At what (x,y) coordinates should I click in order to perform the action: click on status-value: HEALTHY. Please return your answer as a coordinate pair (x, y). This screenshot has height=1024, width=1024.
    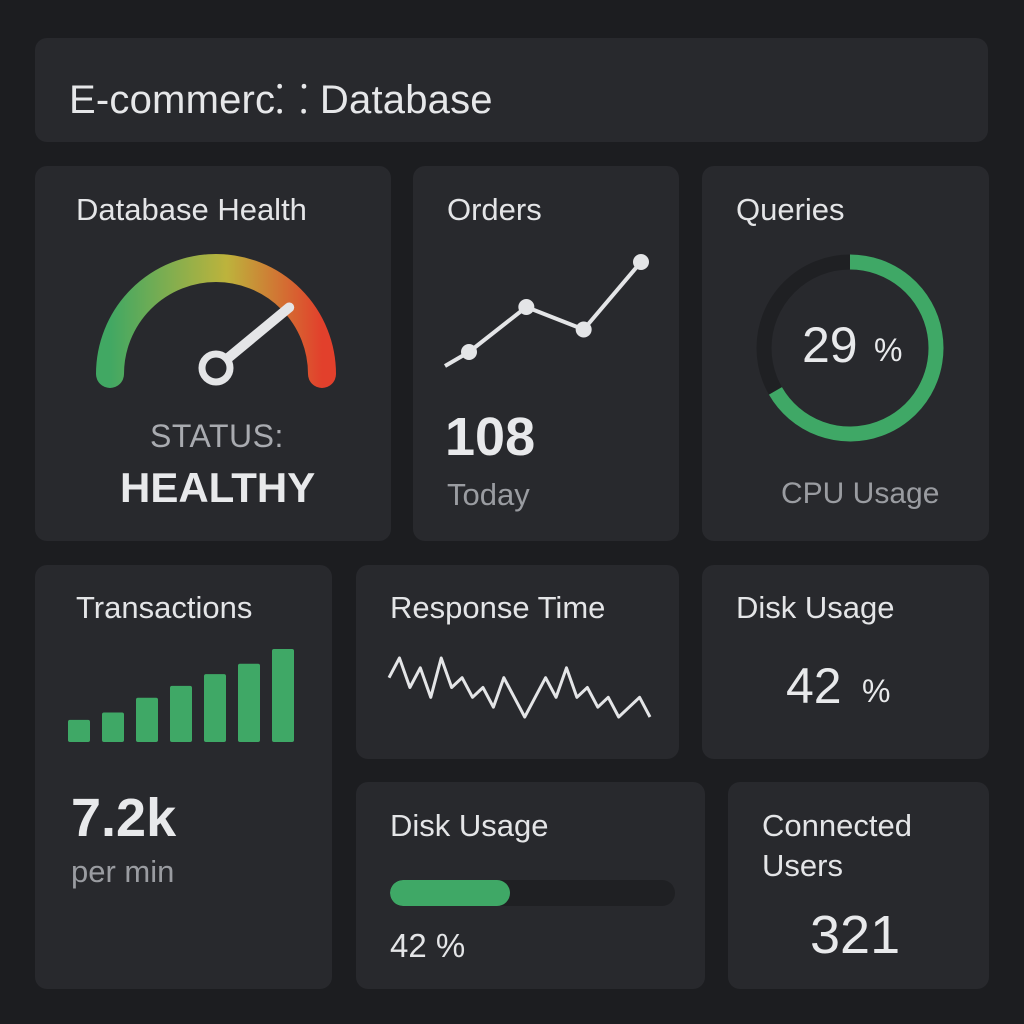
    Looking at the image, I should click on (218, 487).